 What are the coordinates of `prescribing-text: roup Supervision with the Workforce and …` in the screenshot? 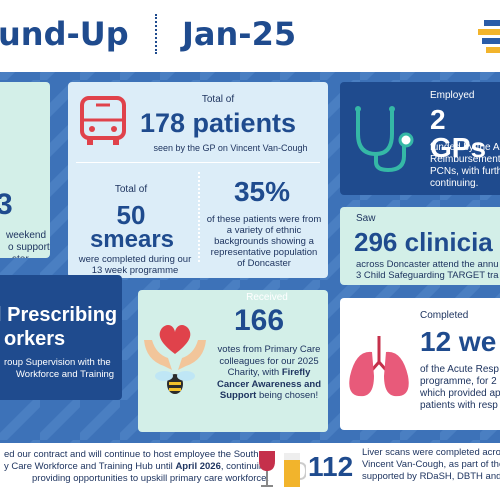 It's located at (59, 369).